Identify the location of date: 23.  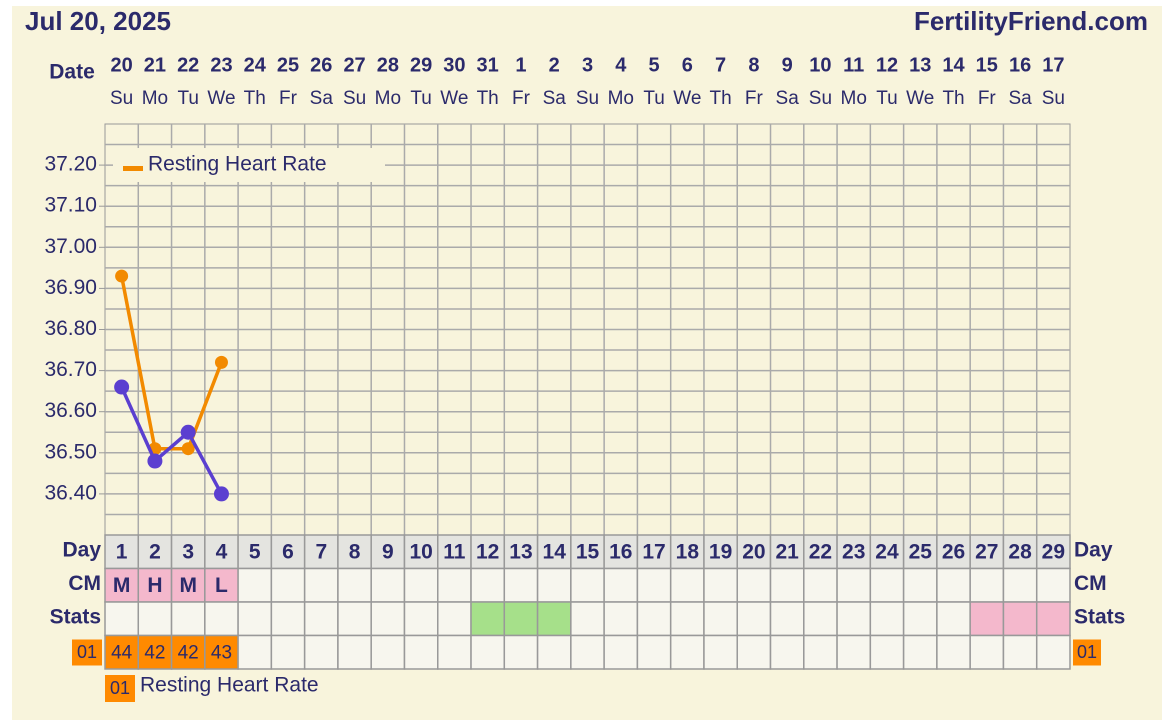
(221, 65).